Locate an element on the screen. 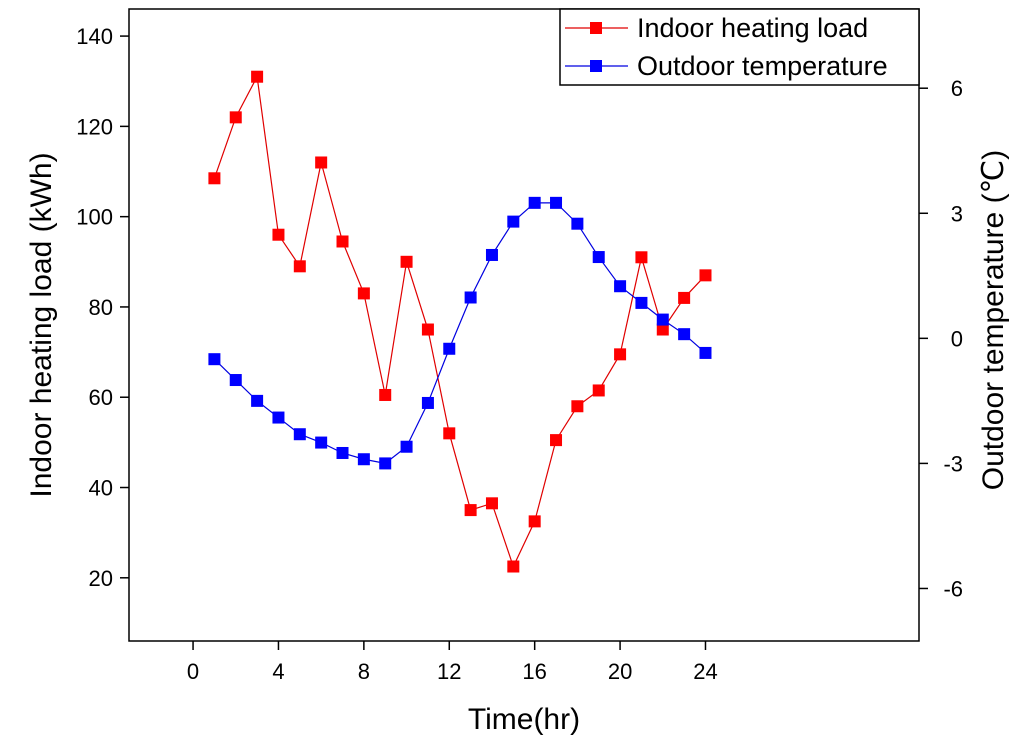  x-tick-label: 0 is located at coordinates (193, 671).